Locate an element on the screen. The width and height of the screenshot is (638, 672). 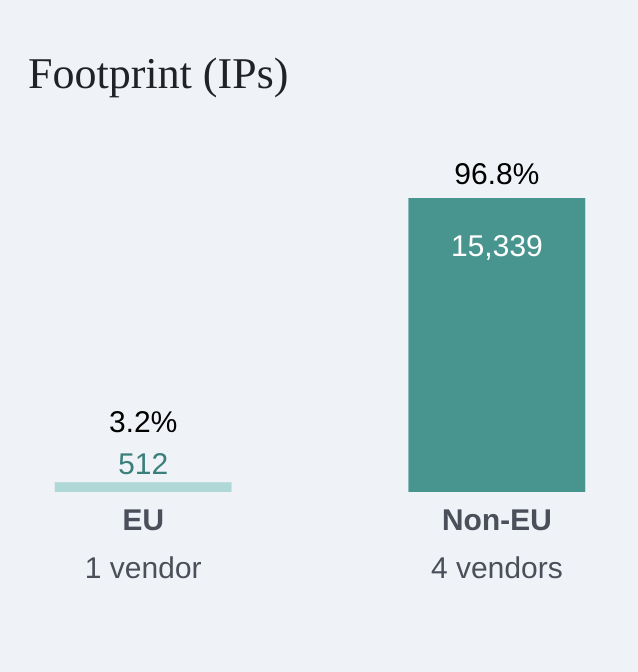
data-label: 512 is located at coordinates (143, 465).